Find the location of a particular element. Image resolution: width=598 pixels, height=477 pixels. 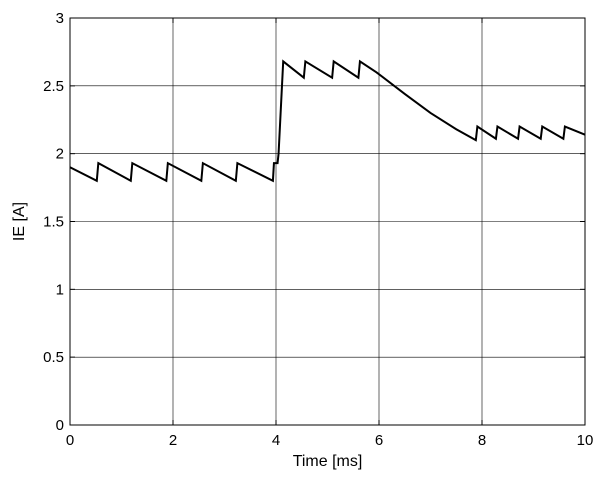

y-axis-title: IE [A] is located at coordinates (19, 221).